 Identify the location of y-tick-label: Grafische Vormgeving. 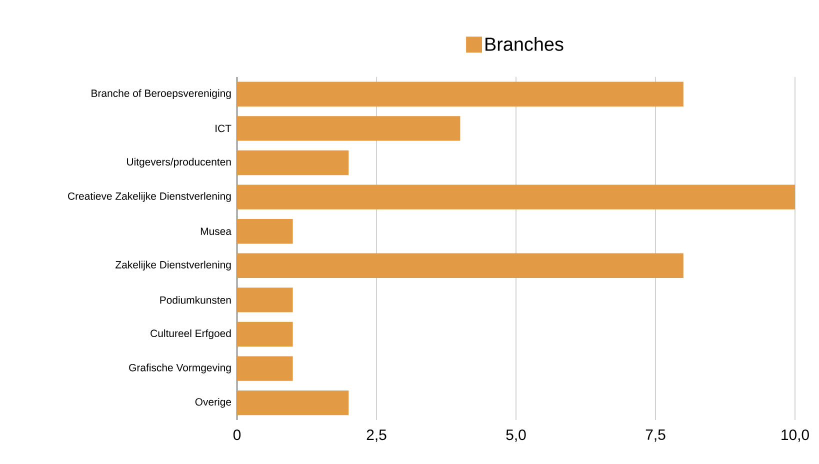
(180, 369).